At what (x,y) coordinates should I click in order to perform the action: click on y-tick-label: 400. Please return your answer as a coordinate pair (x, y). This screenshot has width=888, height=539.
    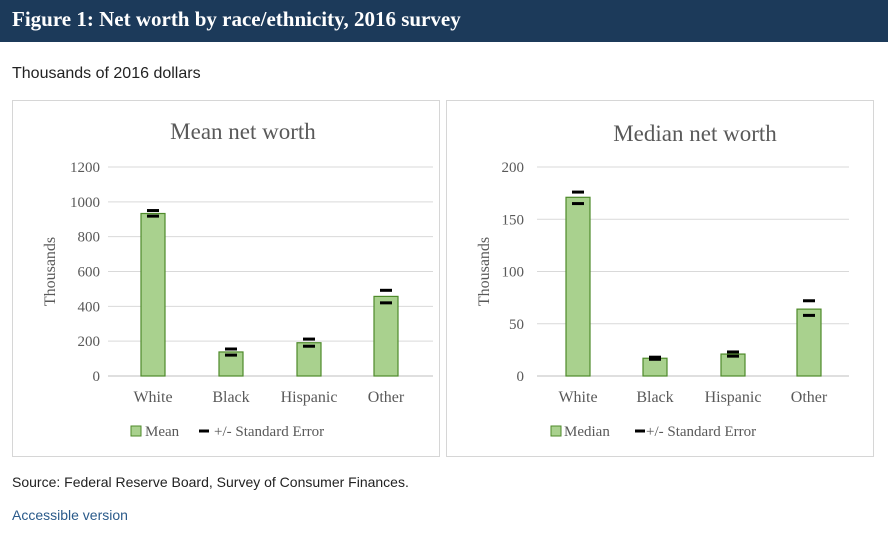
    Looking at the image, I should click on (89, 307).